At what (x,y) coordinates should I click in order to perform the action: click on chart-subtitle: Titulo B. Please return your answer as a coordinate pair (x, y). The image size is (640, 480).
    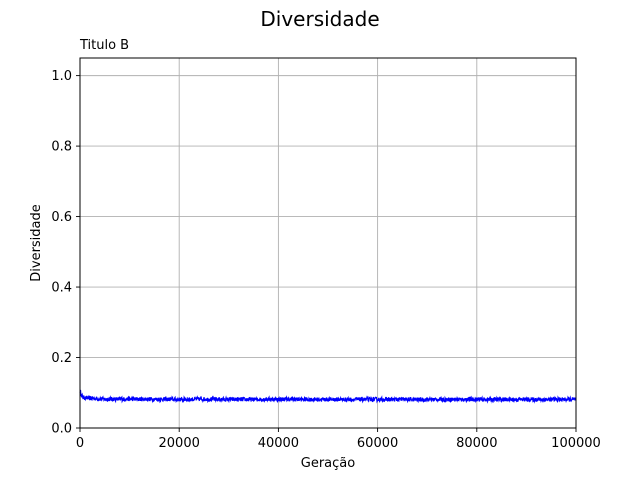
    Looking at the image, I should click on (104, 45).